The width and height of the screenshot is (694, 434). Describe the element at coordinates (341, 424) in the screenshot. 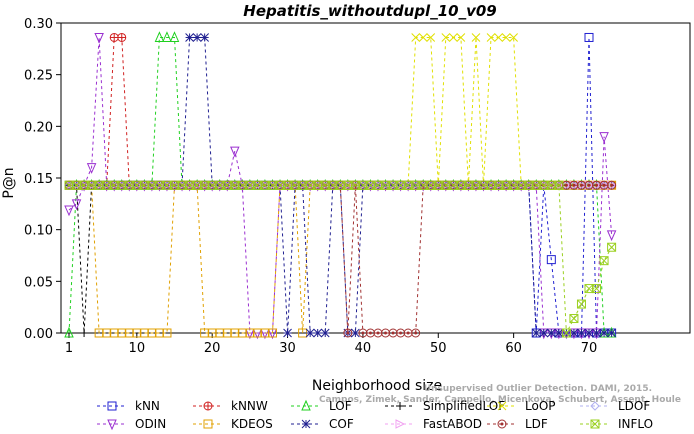

I see `legend-label: COF` at that location.